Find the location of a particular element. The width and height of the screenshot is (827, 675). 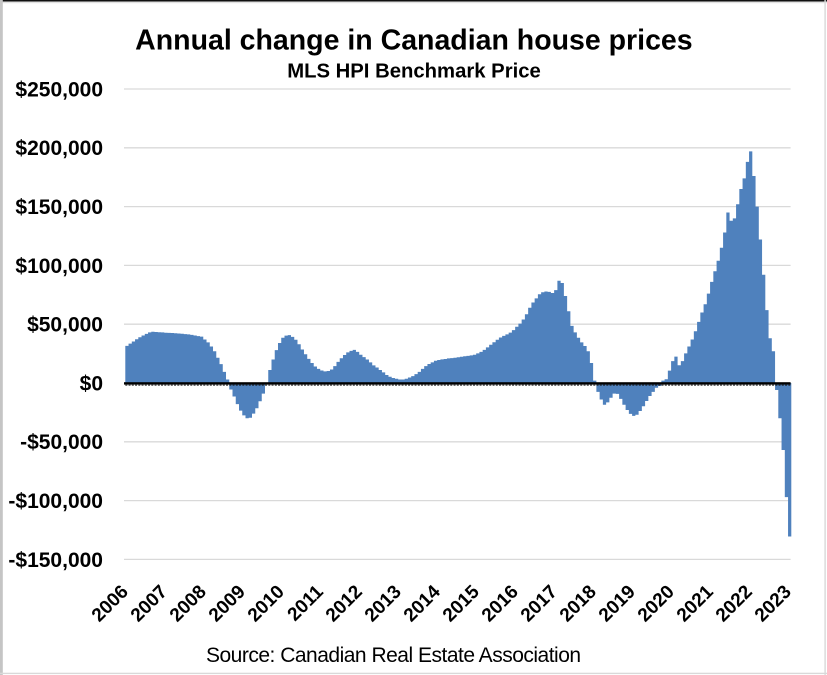

svg-text: -$100,000 is located at coordinates (55, 501).